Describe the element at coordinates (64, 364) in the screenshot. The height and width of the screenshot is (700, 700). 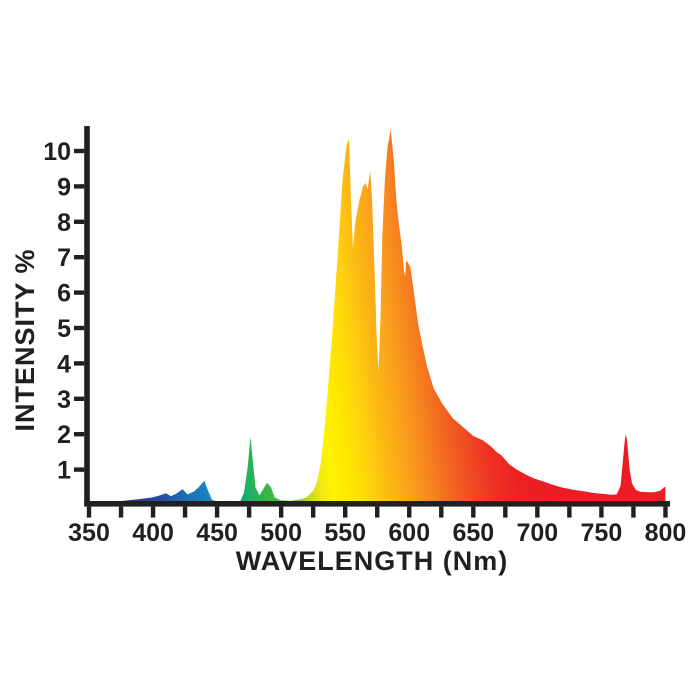
I see `y-tick-label: 4` at that location.